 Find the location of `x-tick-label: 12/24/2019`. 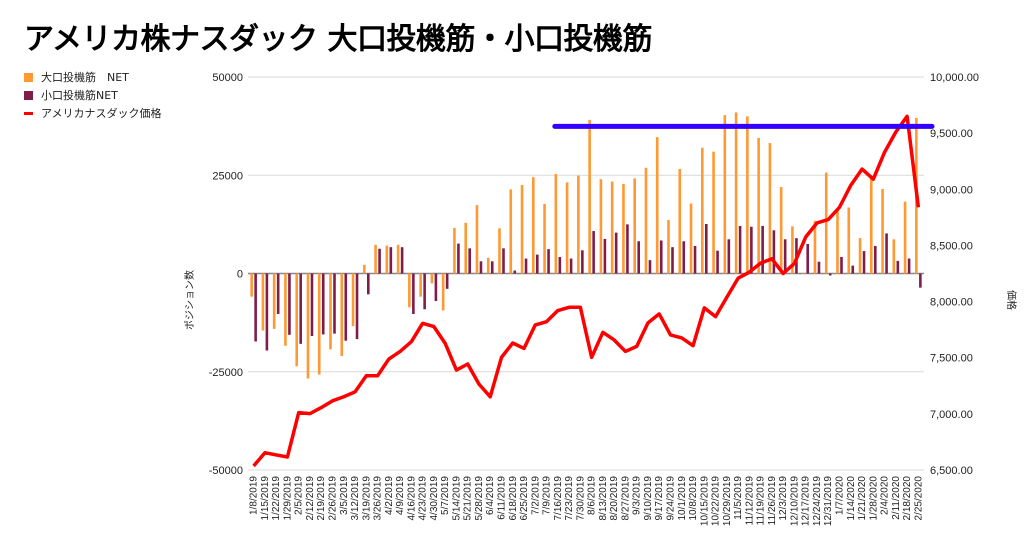

x-tick-label: 12/24/2019 is located at coordinates (817, 501).